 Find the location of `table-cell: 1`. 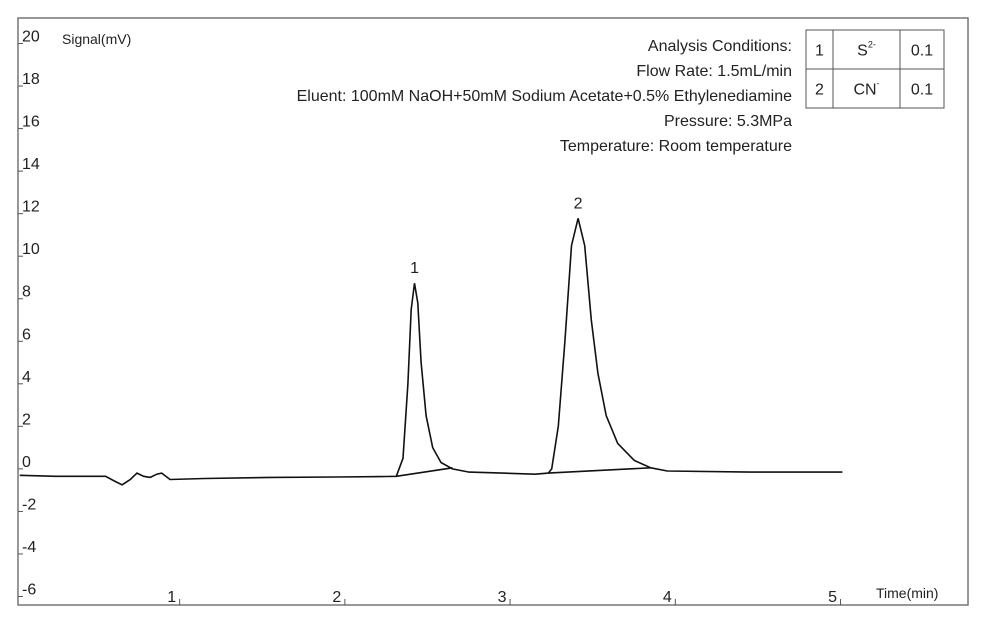

table-cell: 1 is located at coordinates (819, 51).